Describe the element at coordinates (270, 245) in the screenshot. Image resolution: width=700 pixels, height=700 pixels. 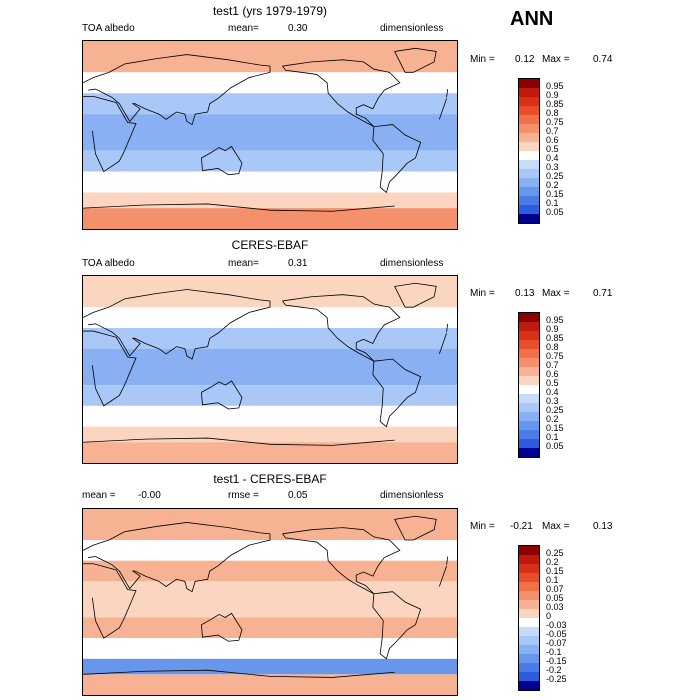
I see `panel-2-title: CERES-EBAF` at that location.